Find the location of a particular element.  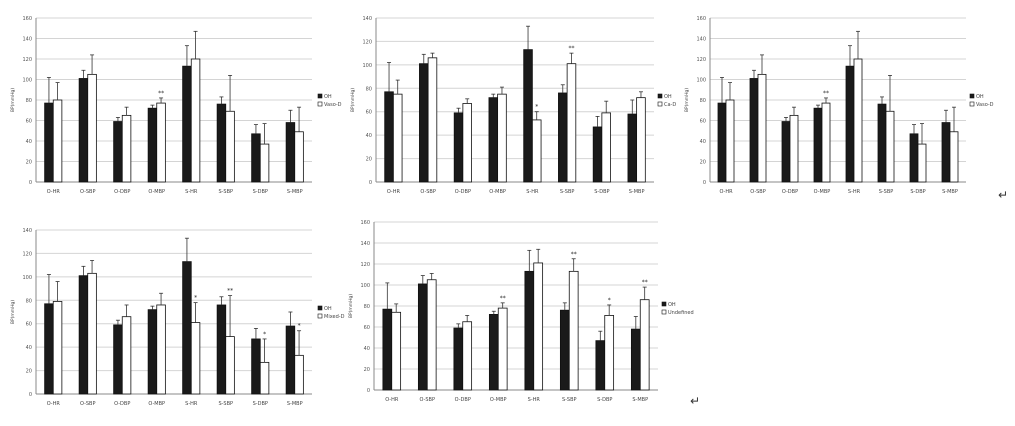

arrow-mark: ↵ is located at coordinates (1003, 195).